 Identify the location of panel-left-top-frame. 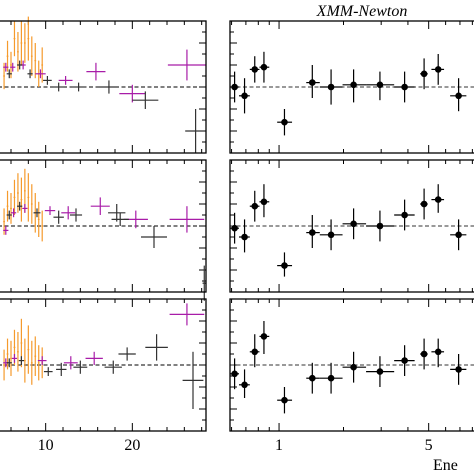
(103, 87).